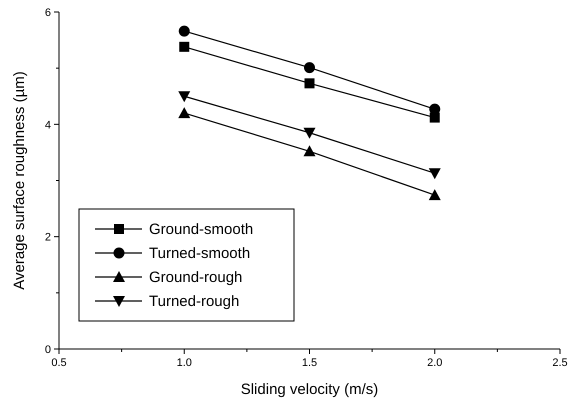  I want to click on y-tick-label: 2, so click(47, 238).